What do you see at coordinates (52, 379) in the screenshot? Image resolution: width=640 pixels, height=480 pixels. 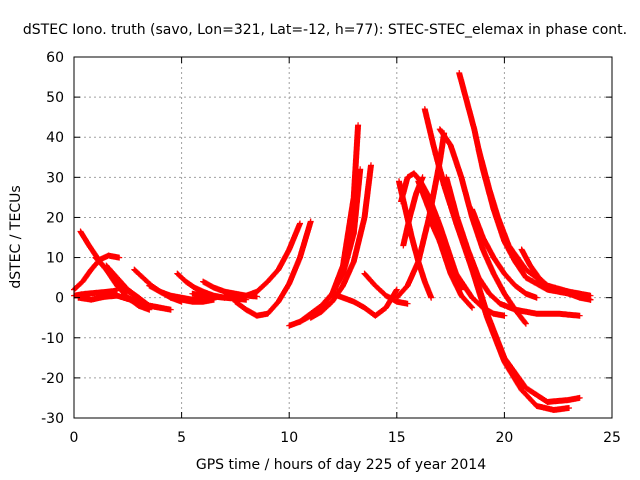 I see `y-tick-label: -20` at bounding box center [52, 379].